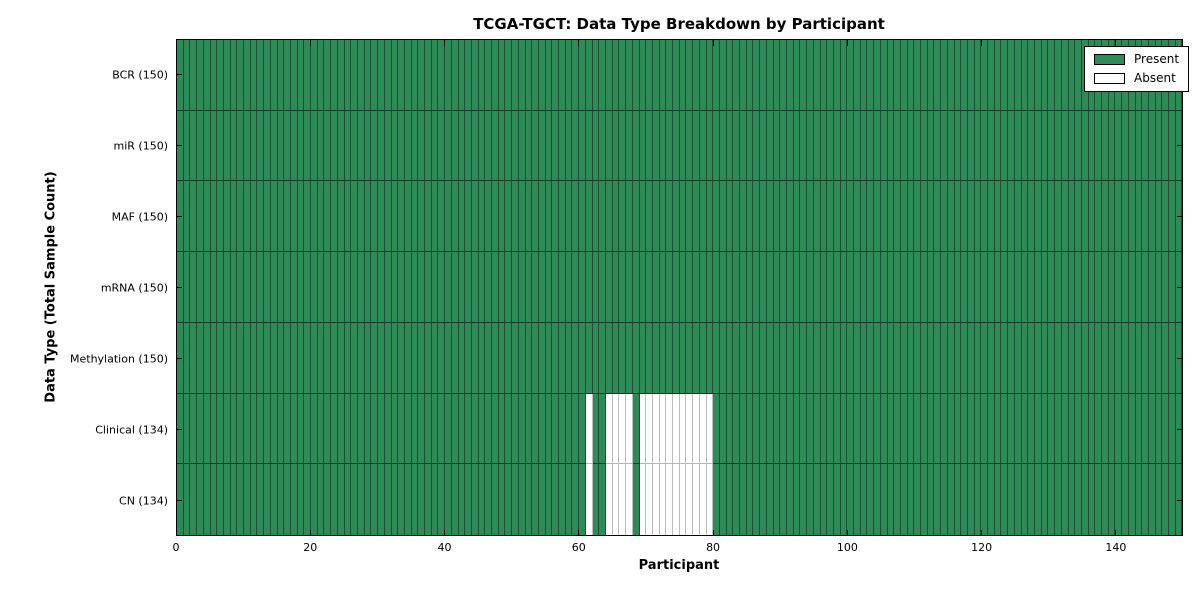 The image size is (1200, 600). I want to click on x-tick-label: 40, so click(444, 547).